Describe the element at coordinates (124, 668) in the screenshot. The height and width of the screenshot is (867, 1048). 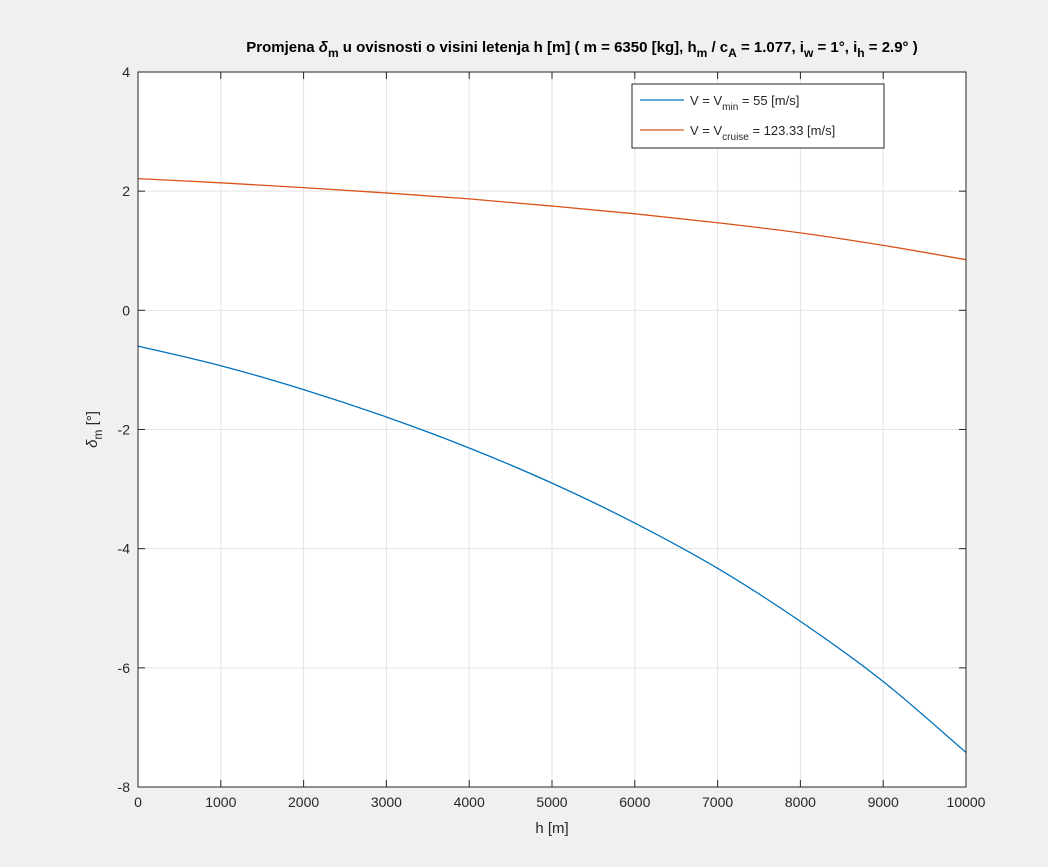
I see `y-tick-label: -6` at that location.